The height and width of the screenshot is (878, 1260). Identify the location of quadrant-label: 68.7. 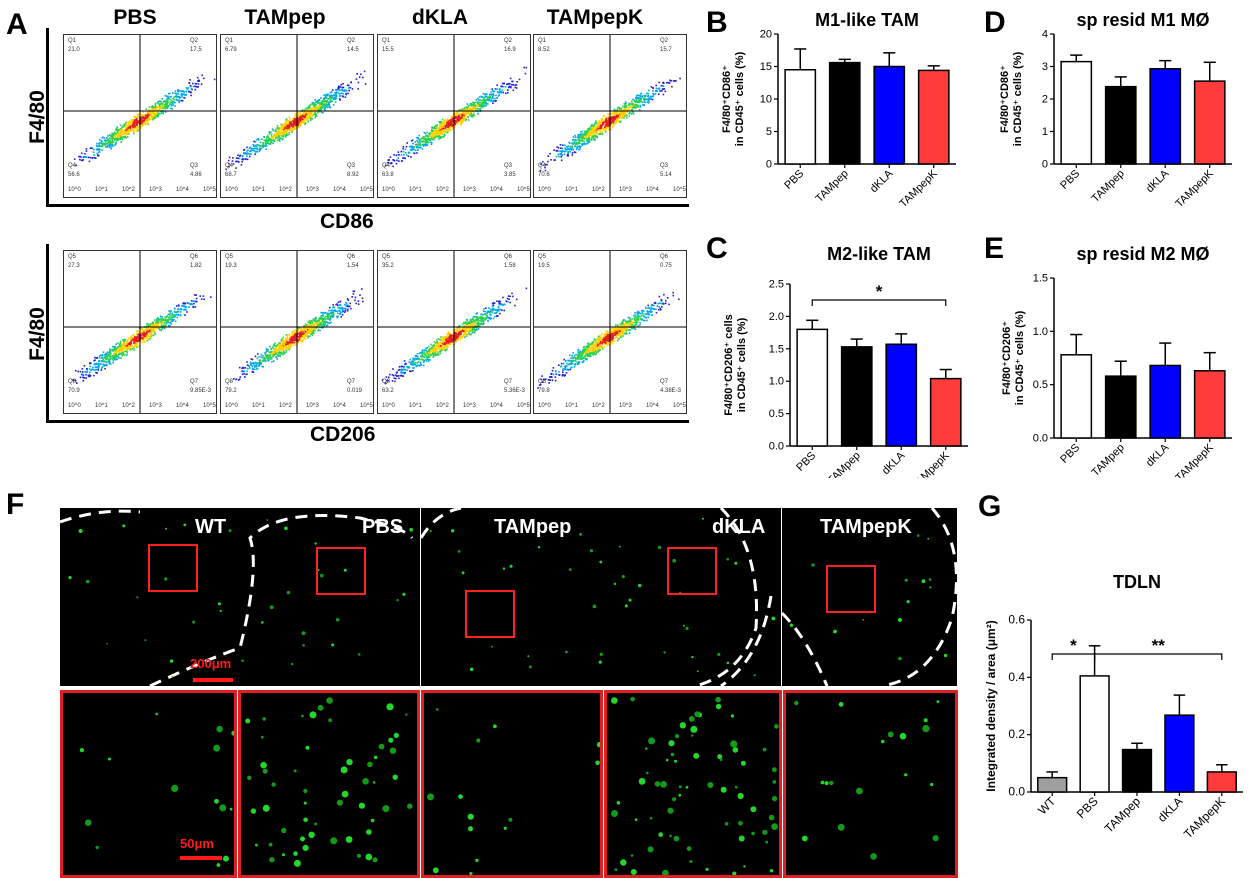
(231, 175).